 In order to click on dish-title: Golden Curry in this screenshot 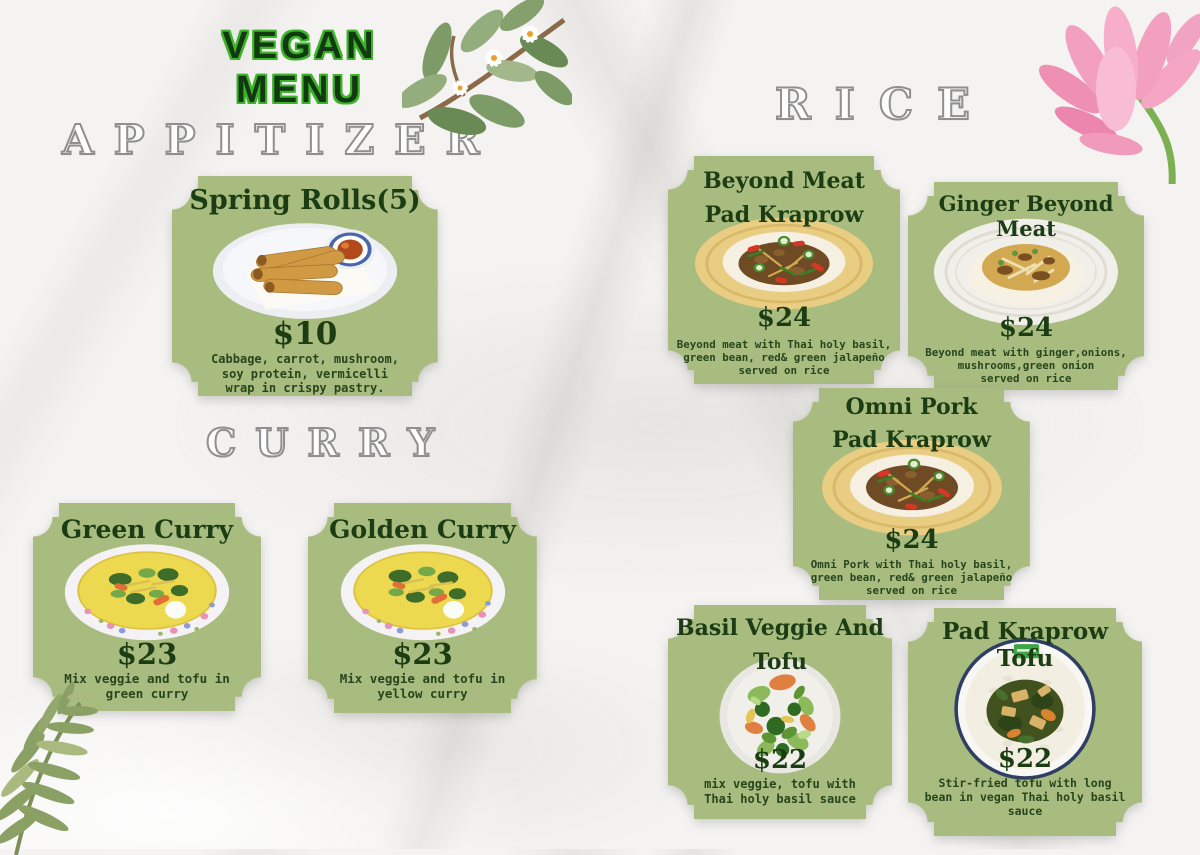, I will do `click(422, 529)`.